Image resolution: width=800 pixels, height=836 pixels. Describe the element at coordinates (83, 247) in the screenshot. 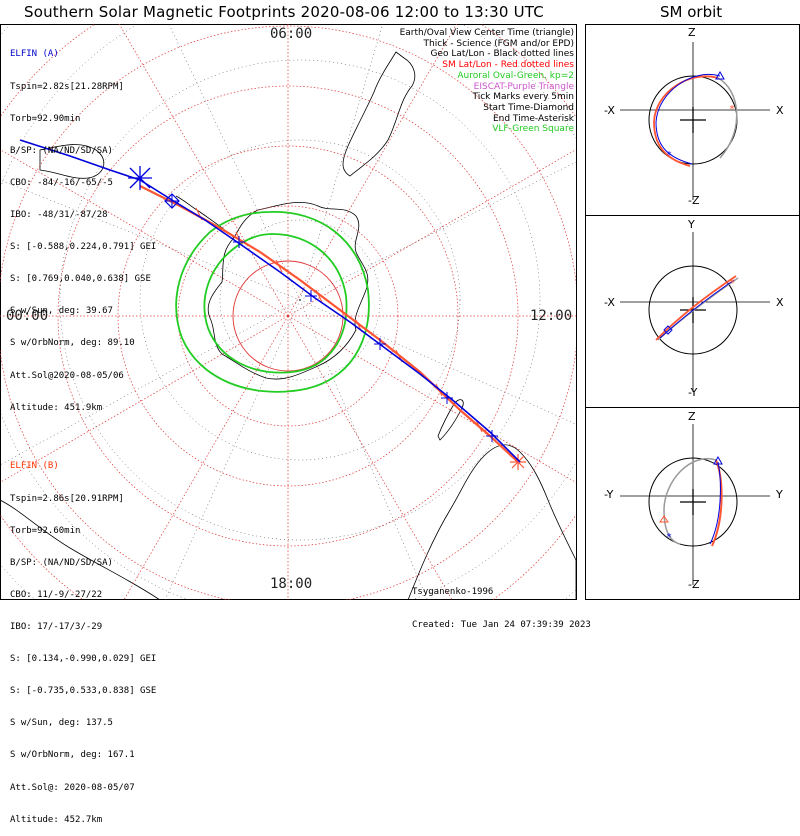

I see `elfin-a-line: S: [-0.588,0.224,0.791] GEI` at that location.